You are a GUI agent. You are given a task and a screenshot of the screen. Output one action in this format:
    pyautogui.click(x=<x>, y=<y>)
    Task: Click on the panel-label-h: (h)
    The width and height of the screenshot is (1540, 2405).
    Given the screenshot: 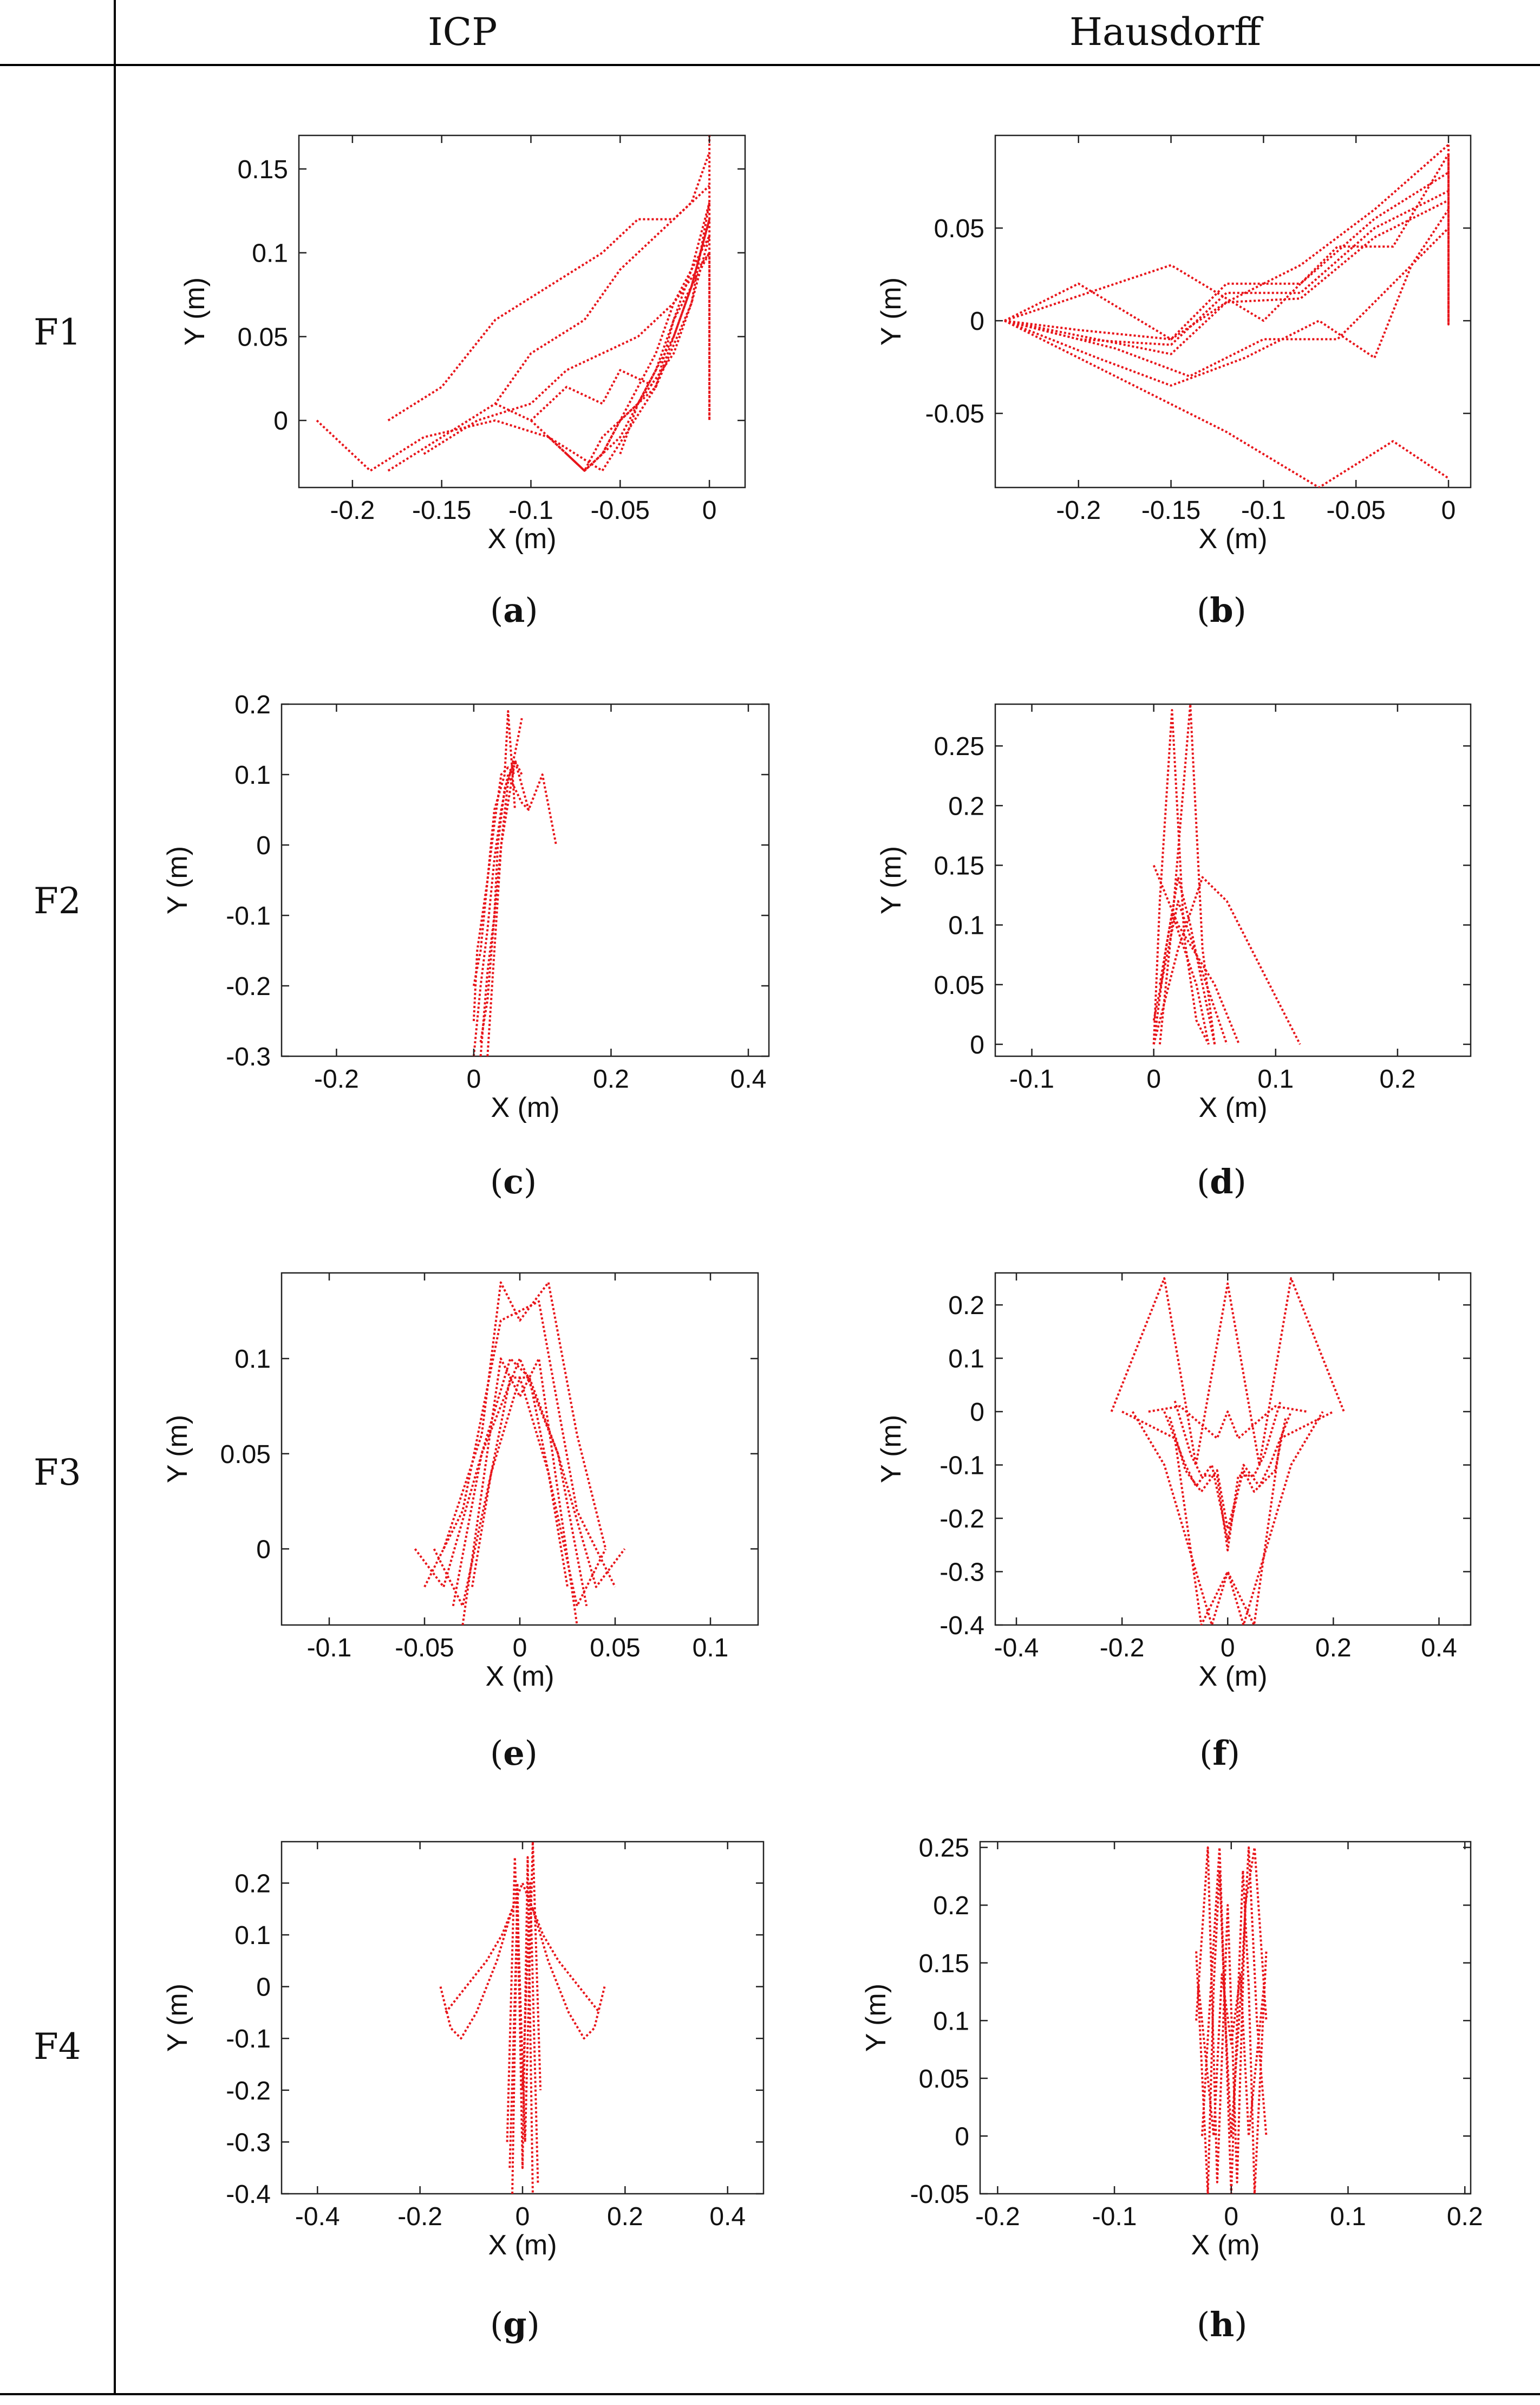 What is the action you would take?
    pyautogui.click(x=1222, y=2324)
    